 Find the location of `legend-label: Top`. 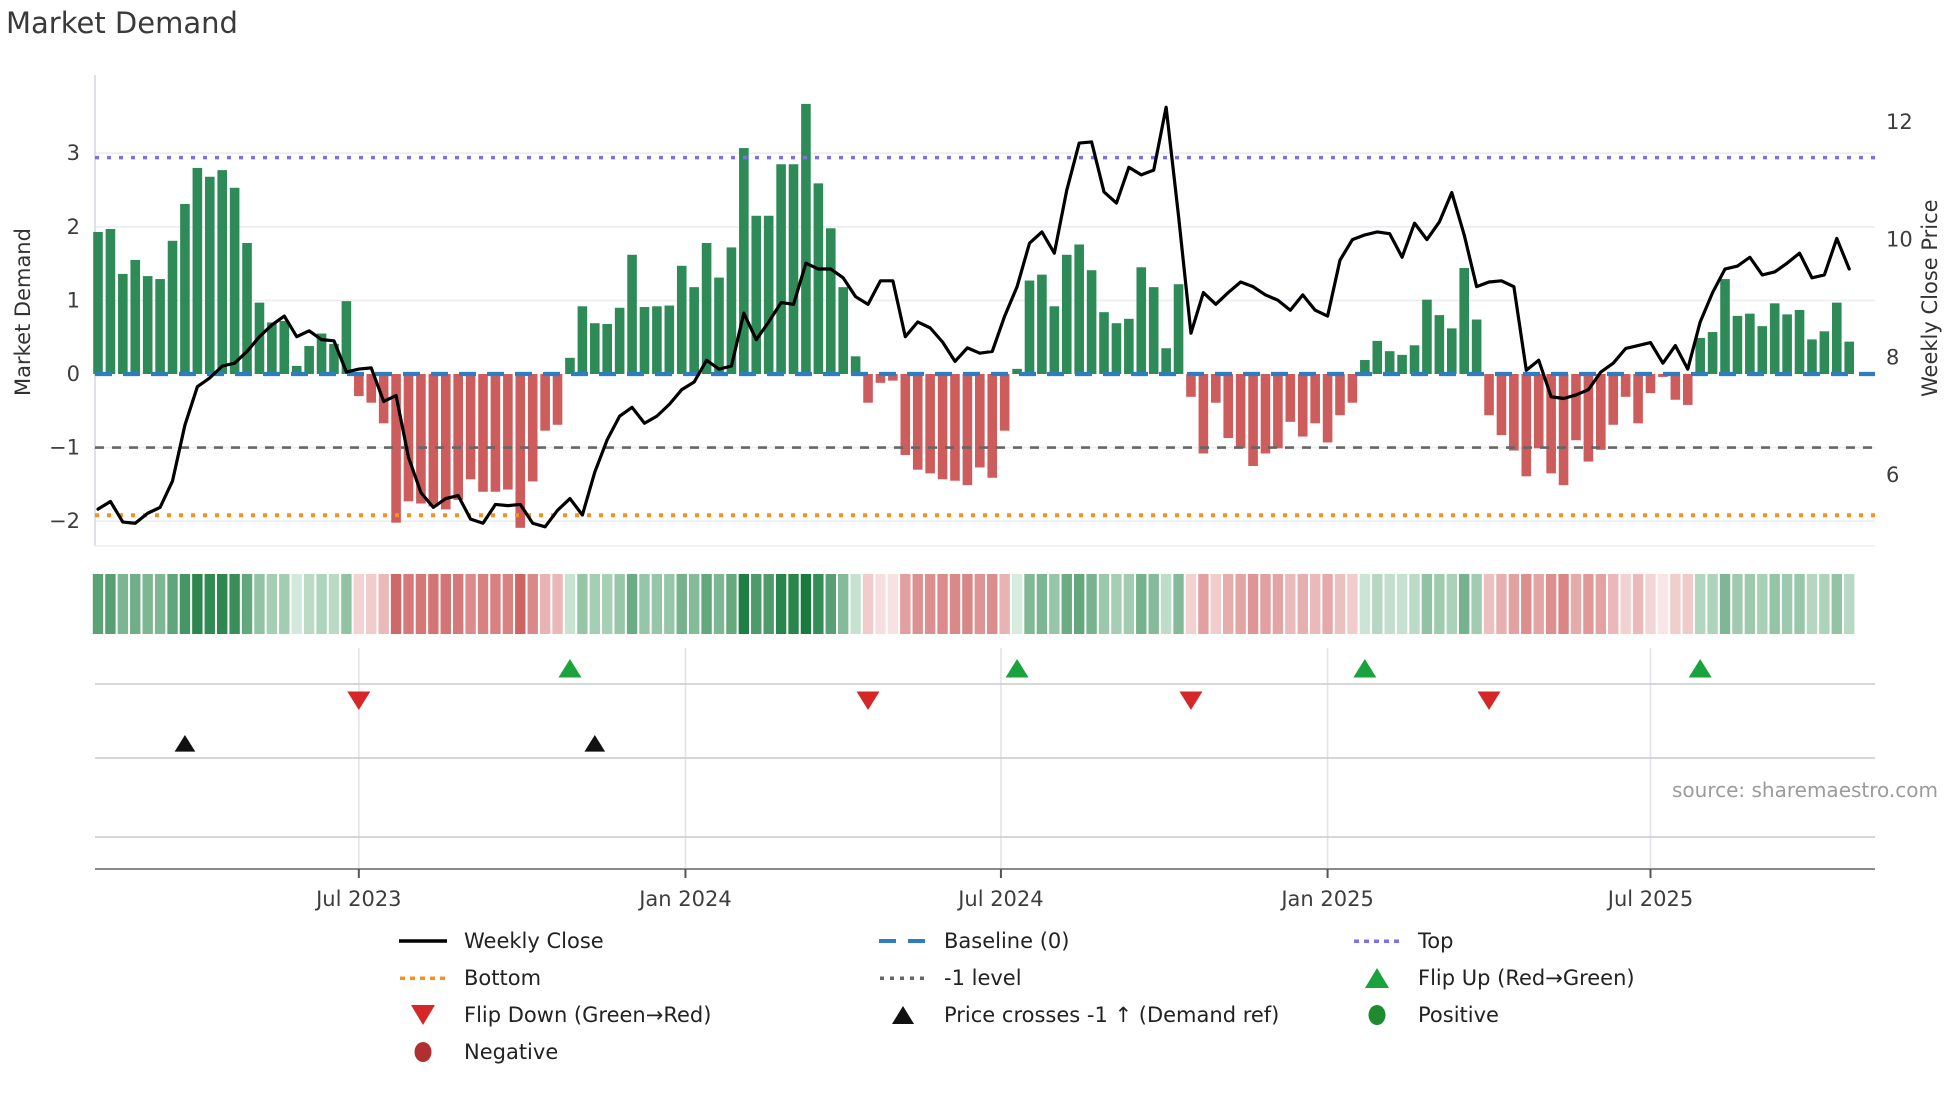

legend-label: Top is located at coordinates (1436, 941).